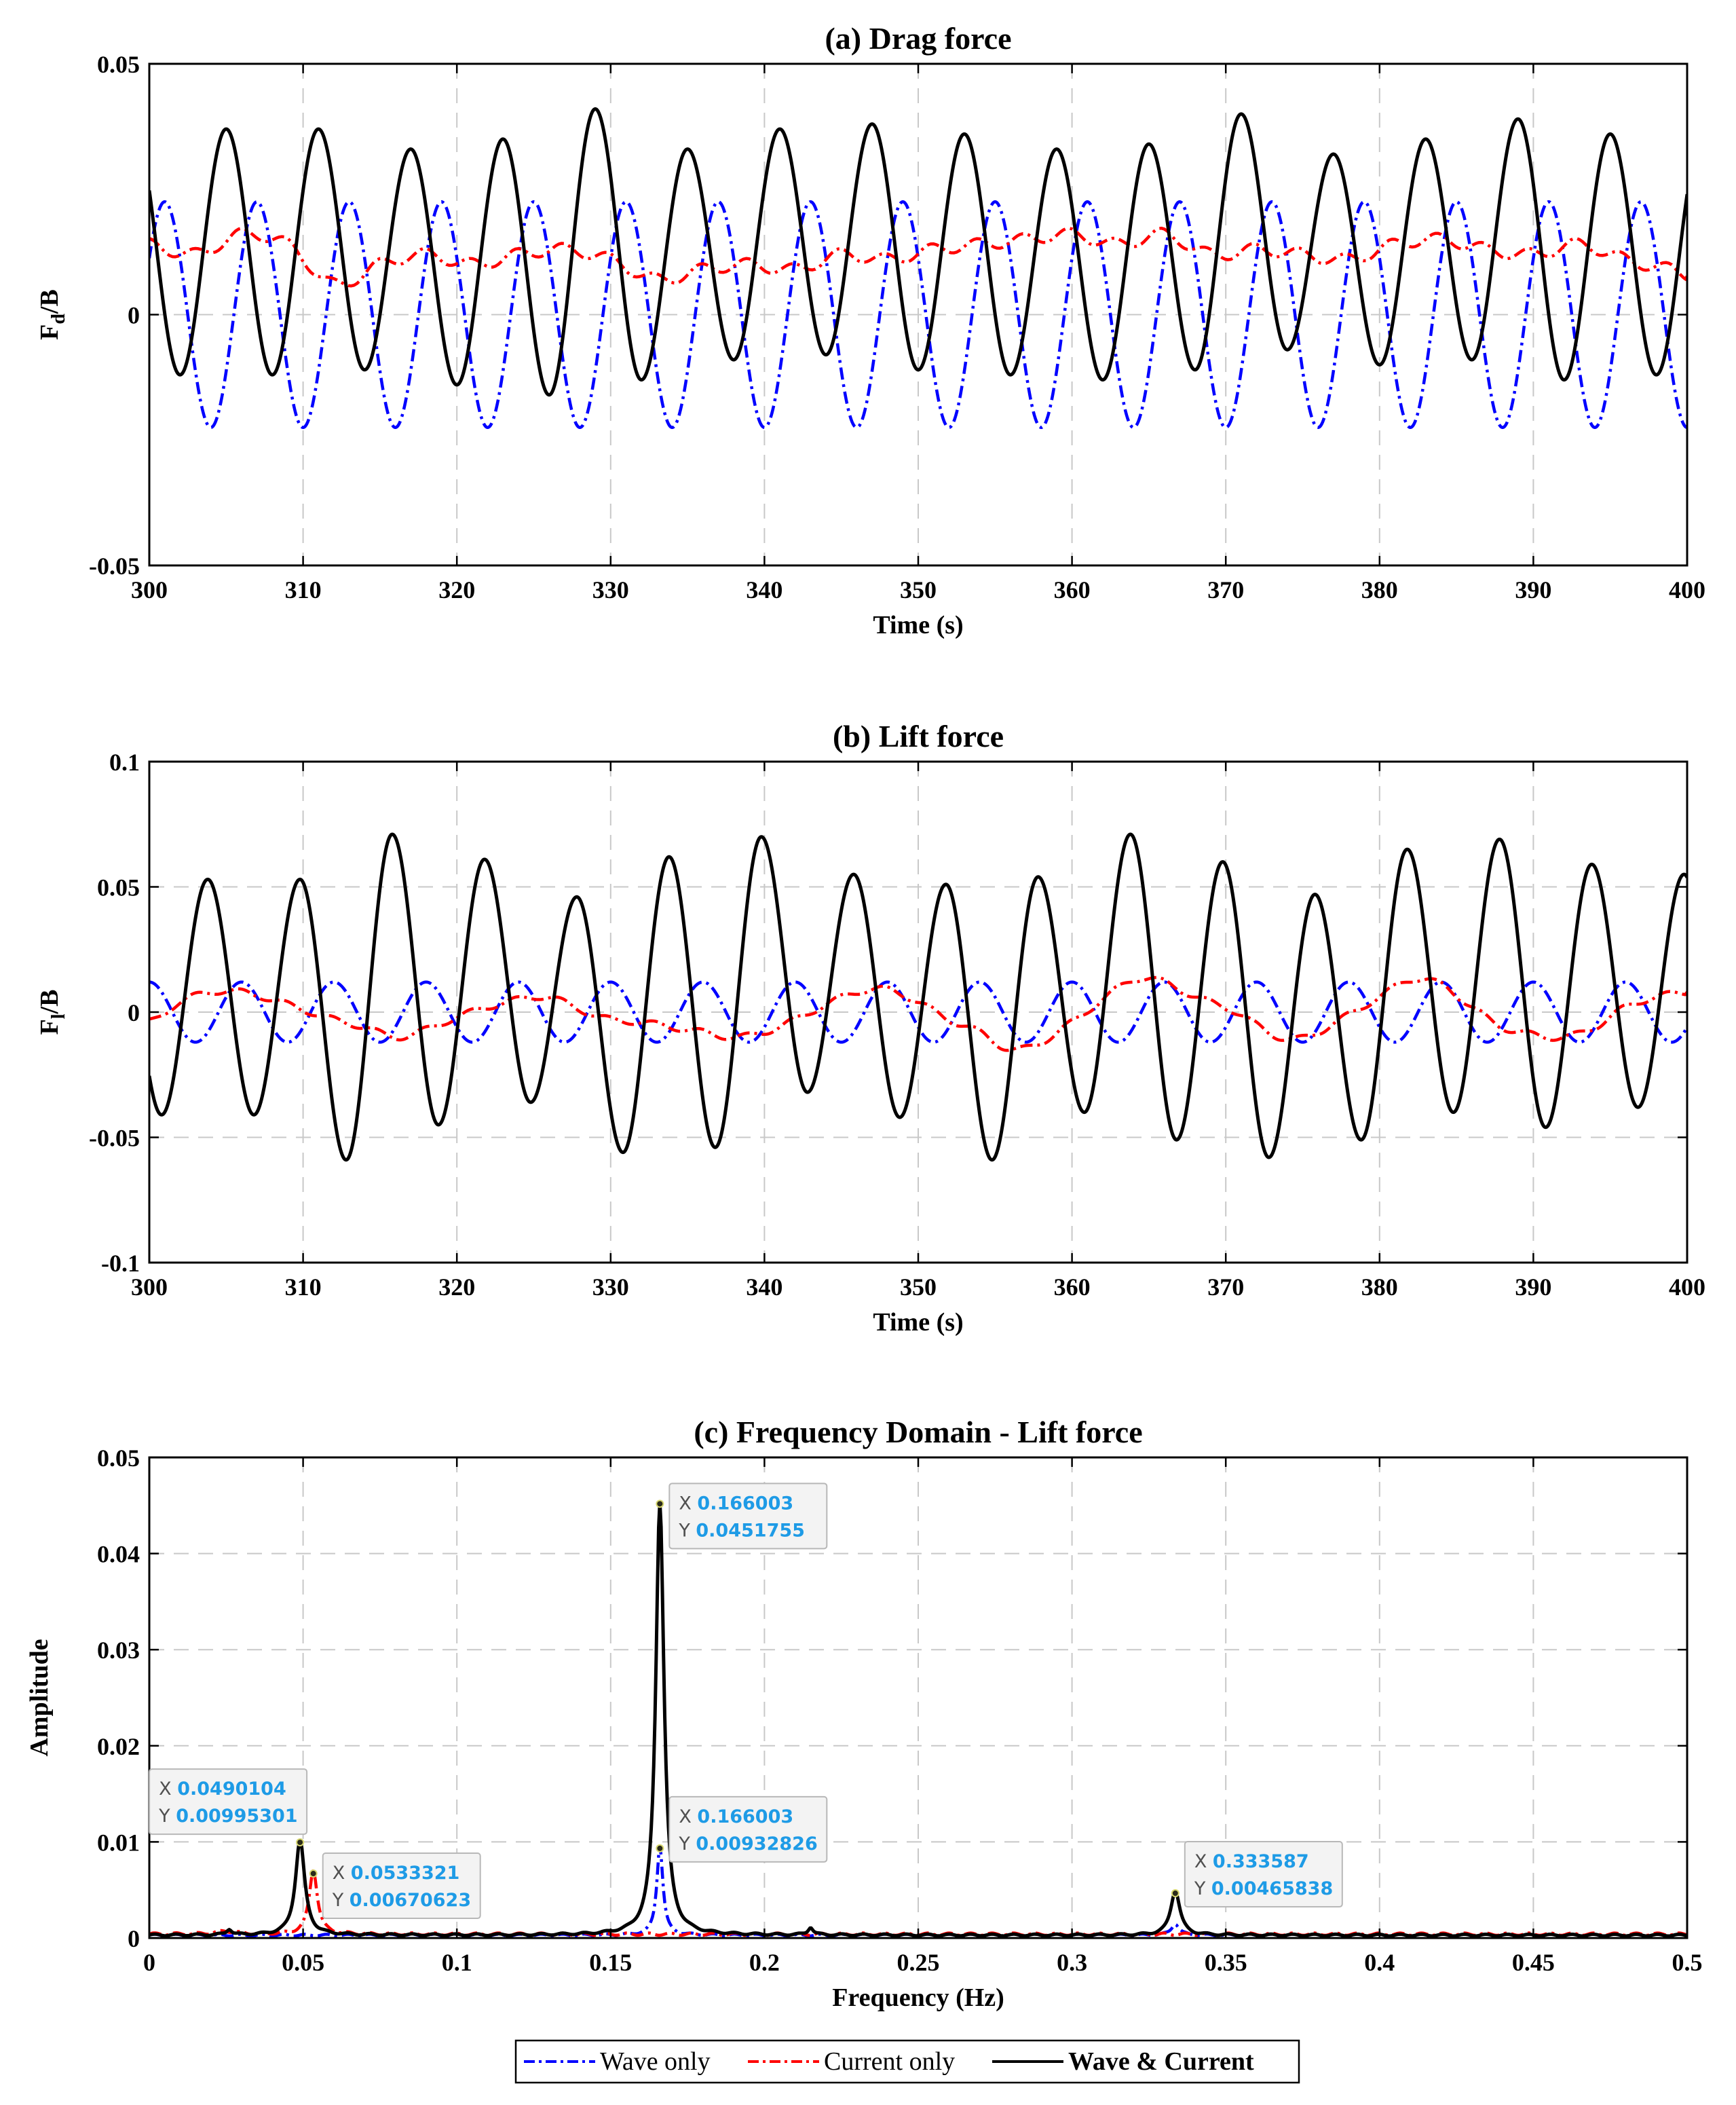  Describe the element at coordinates (119, 1746) in the screenshot. I see `y-tick-label: 0.02` at that location.